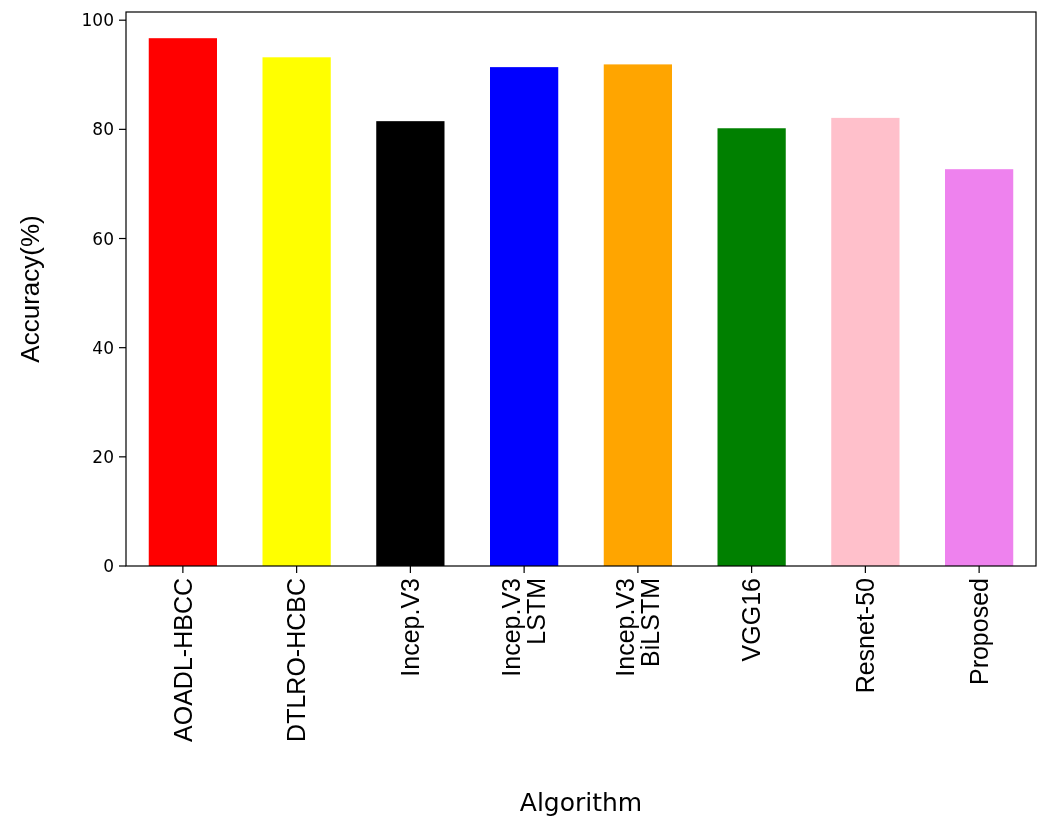  I want to click on y-tick-label: 60, so click(103, 238).